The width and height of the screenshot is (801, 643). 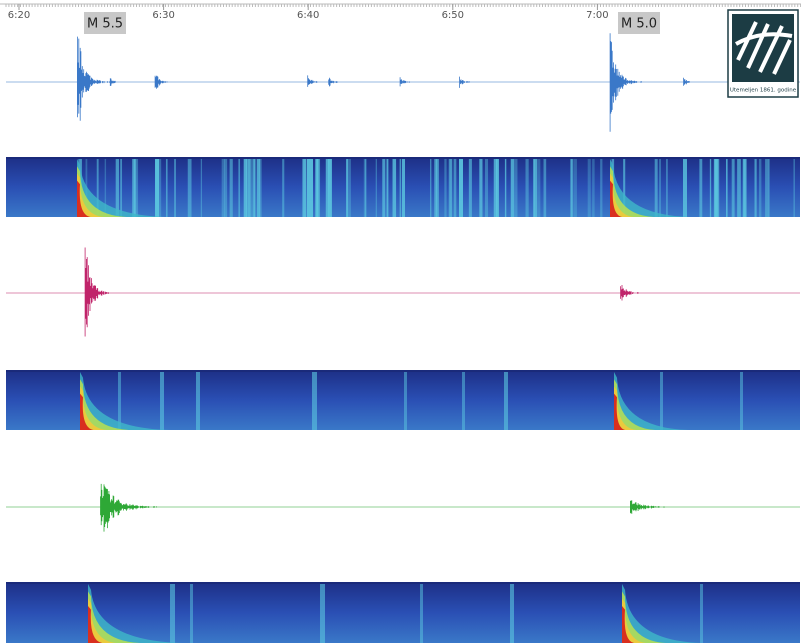 I want to click on event-magnitude: M 5.5, so click(x=105, y=24).